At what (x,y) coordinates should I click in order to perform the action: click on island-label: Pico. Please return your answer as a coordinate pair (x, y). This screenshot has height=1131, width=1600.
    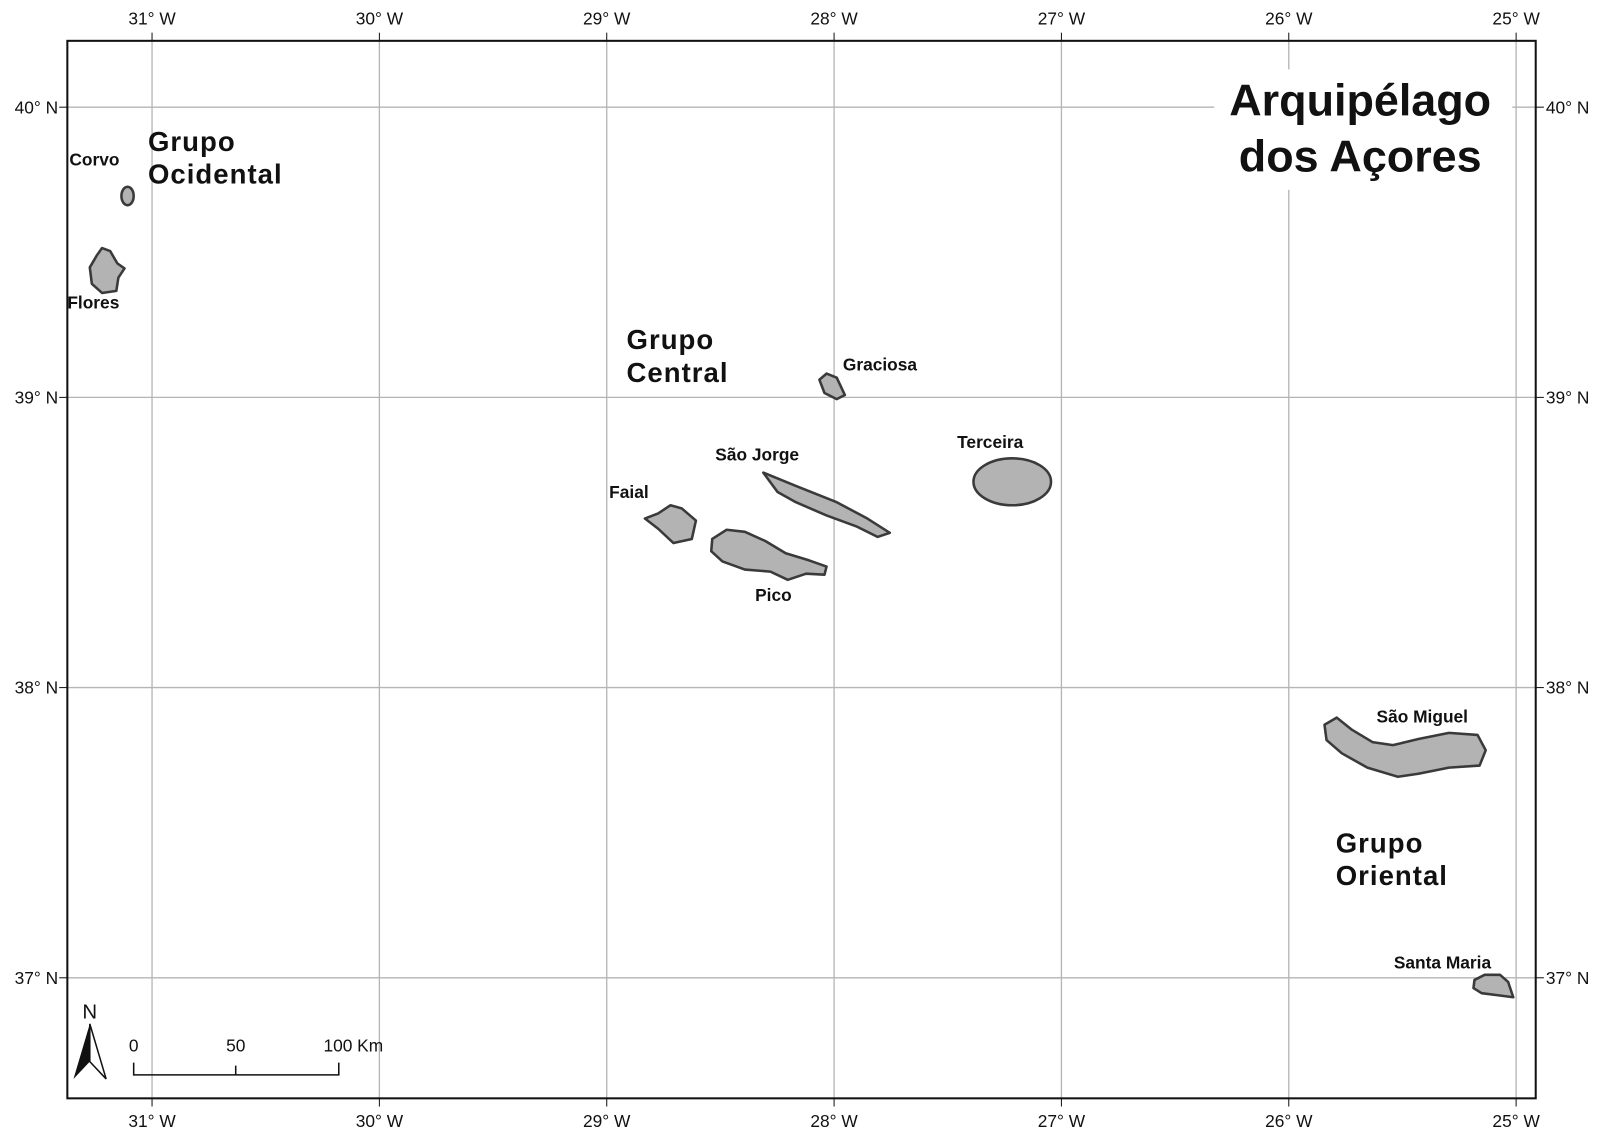
    Looking at the image, I should click on (773, 595).